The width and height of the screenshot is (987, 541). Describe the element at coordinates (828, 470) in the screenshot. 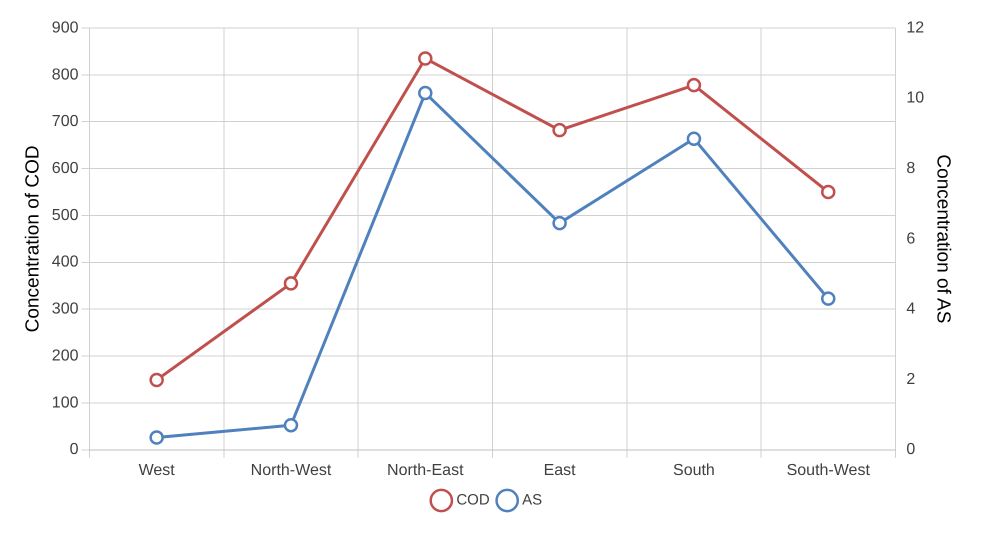

I see `x-tick-label: South-West` at that location.